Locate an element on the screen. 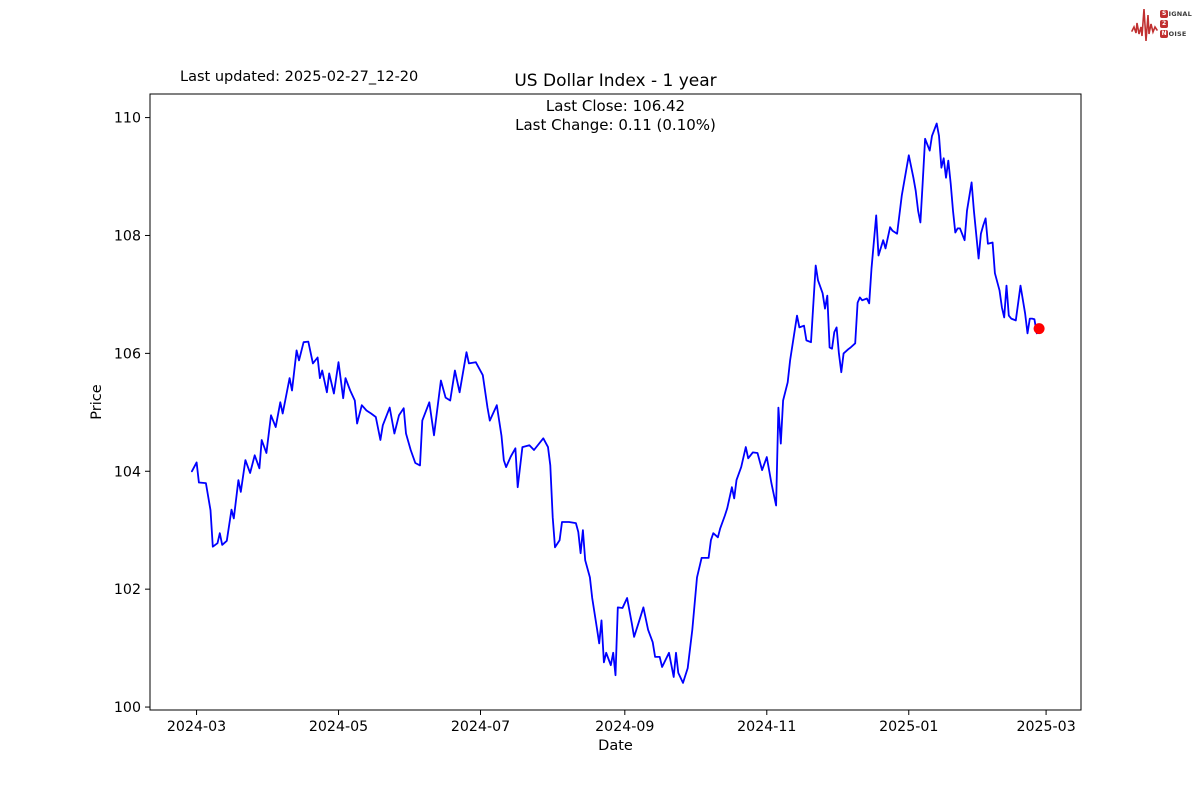 The height and width of the screenshot is (800, 1200). y-tick-label: 102 is located at coordinates (127, 590).